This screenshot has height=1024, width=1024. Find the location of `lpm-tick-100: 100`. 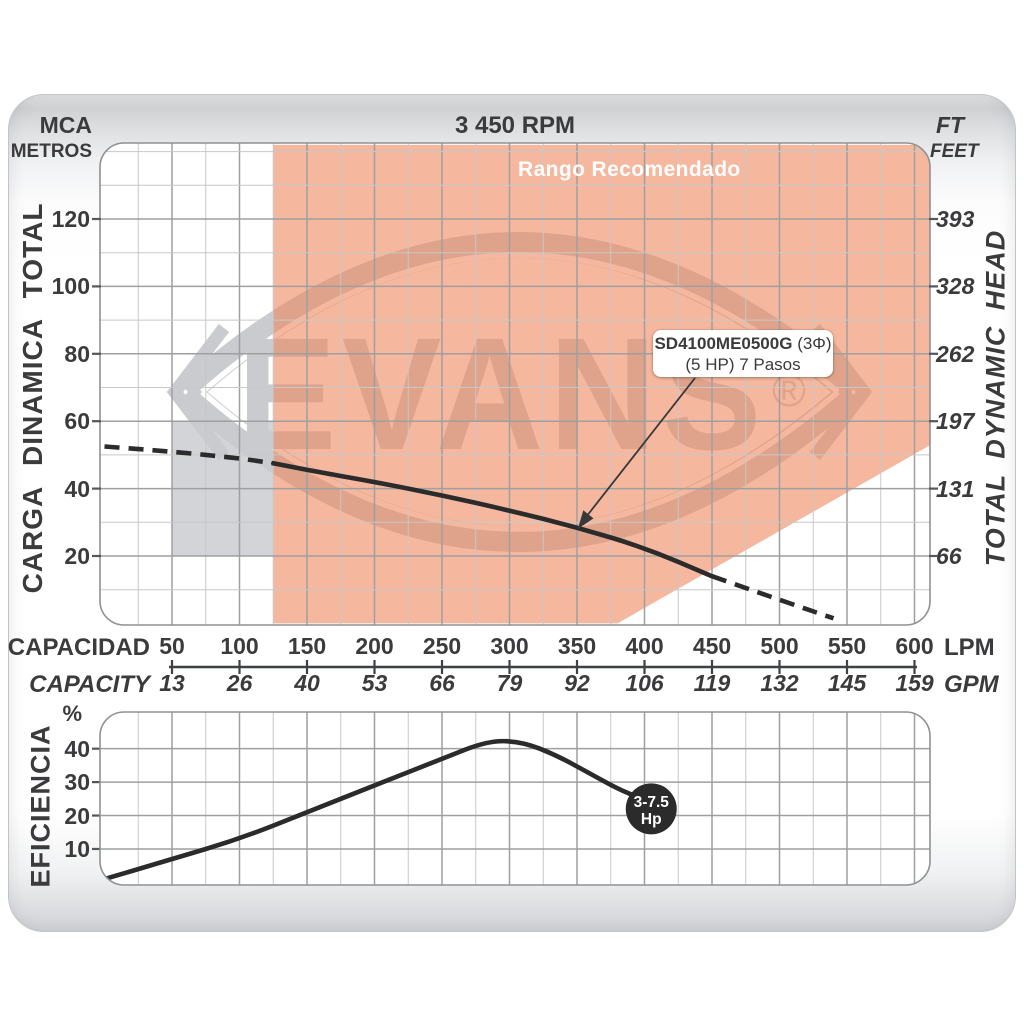

lpm-tick-100: 100 is located at coordinates (239, 646).